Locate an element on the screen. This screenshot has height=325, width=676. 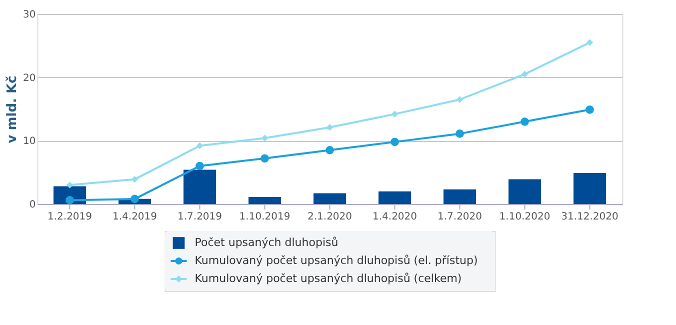
y-axis-title: v mld. Kč is located at coordinates (12, 110).